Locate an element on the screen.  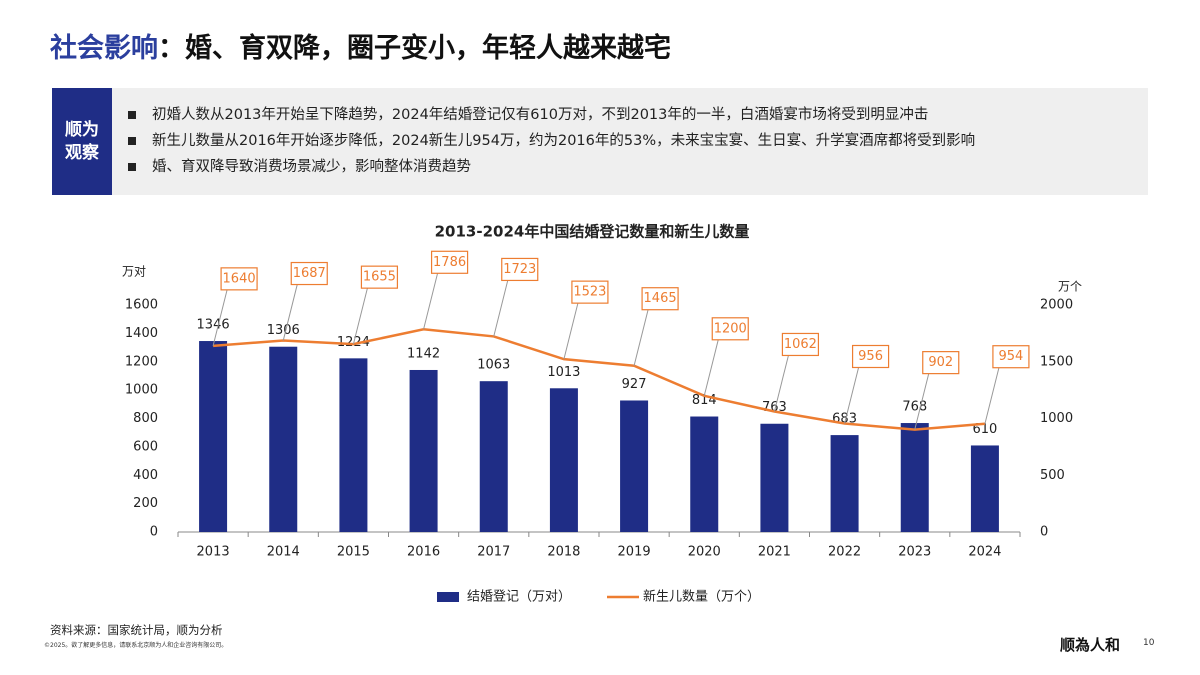
line-value-label: 1200 is located at coordinates (730, 328).